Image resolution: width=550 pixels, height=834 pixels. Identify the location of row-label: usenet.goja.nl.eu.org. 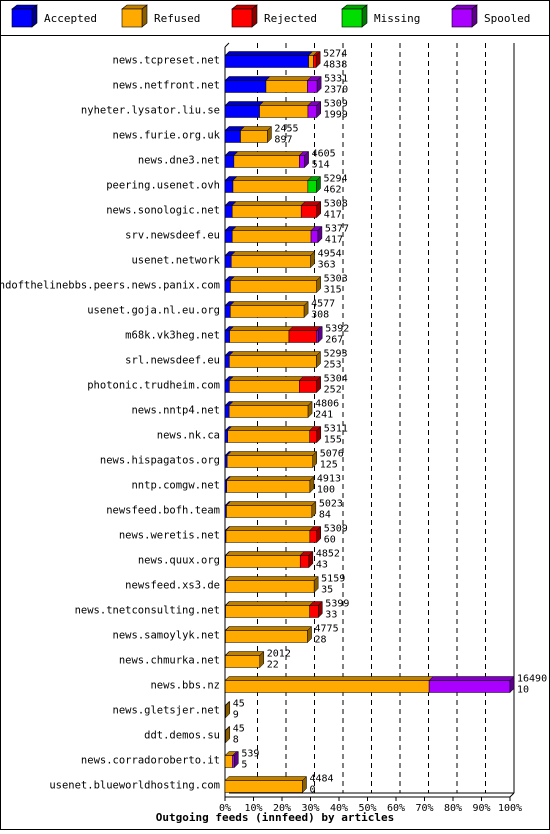
(153, 311).